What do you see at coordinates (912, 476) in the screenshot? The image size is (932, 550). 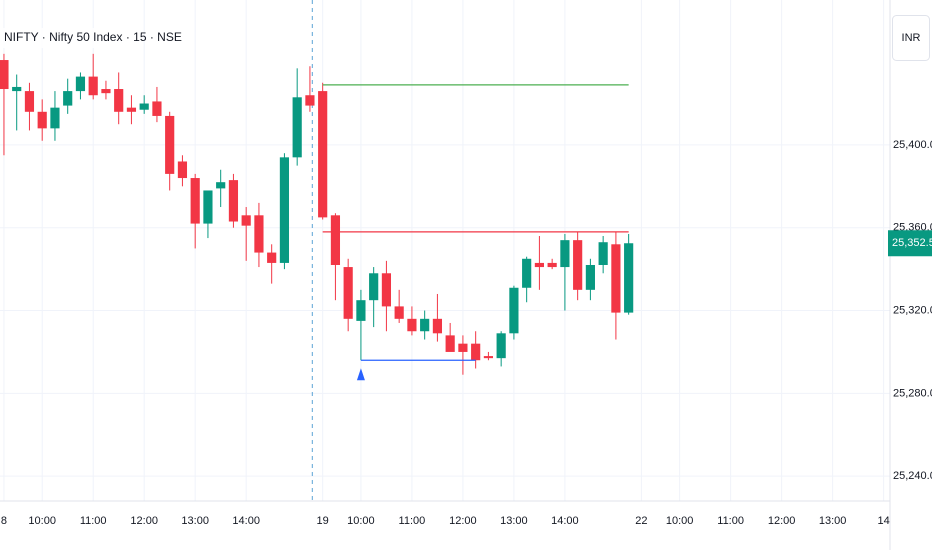 I see `y-tick-label: 25,240.00` at bounding box center [912, 476].